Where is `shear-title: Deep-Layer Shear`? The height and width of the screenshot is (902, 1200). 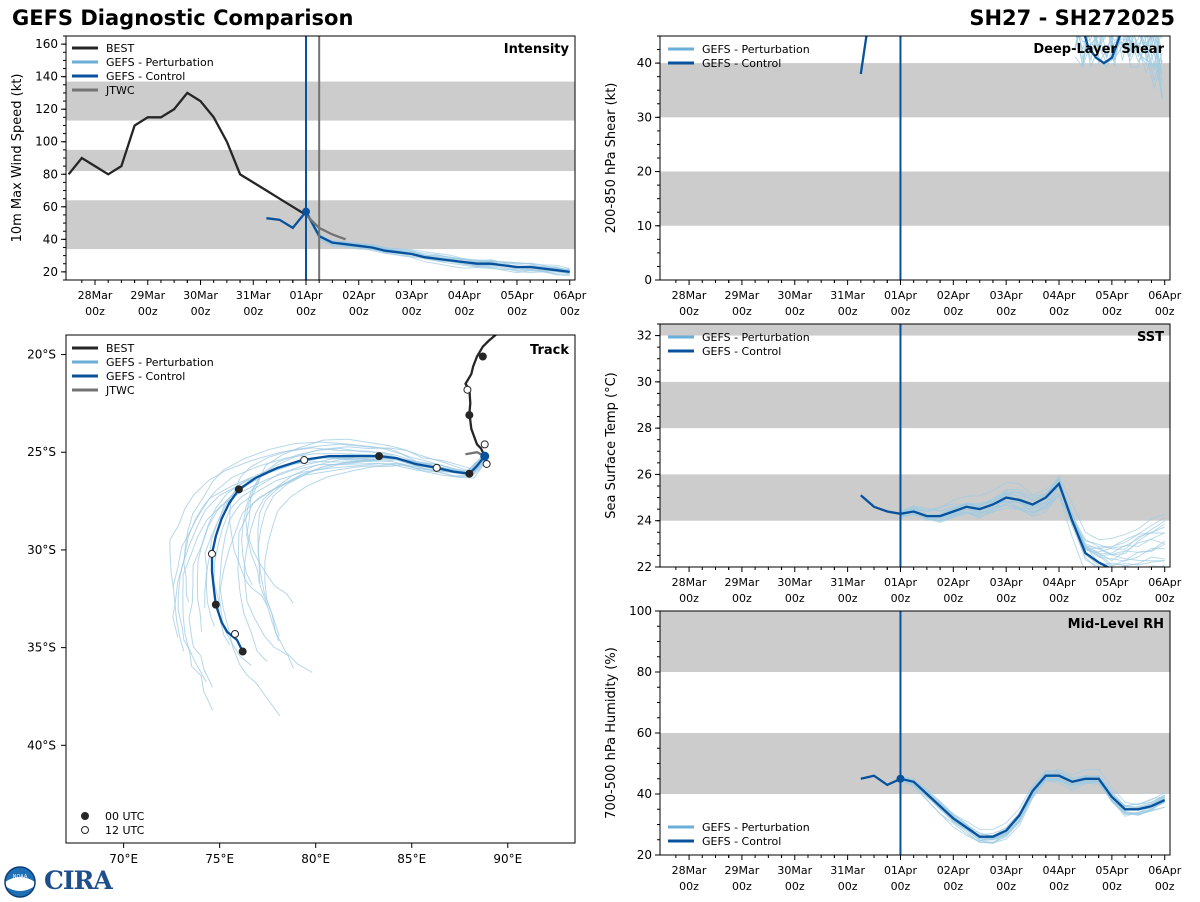
shear-title: Deep-Layer Shear is located at coordinates (1098, 49).